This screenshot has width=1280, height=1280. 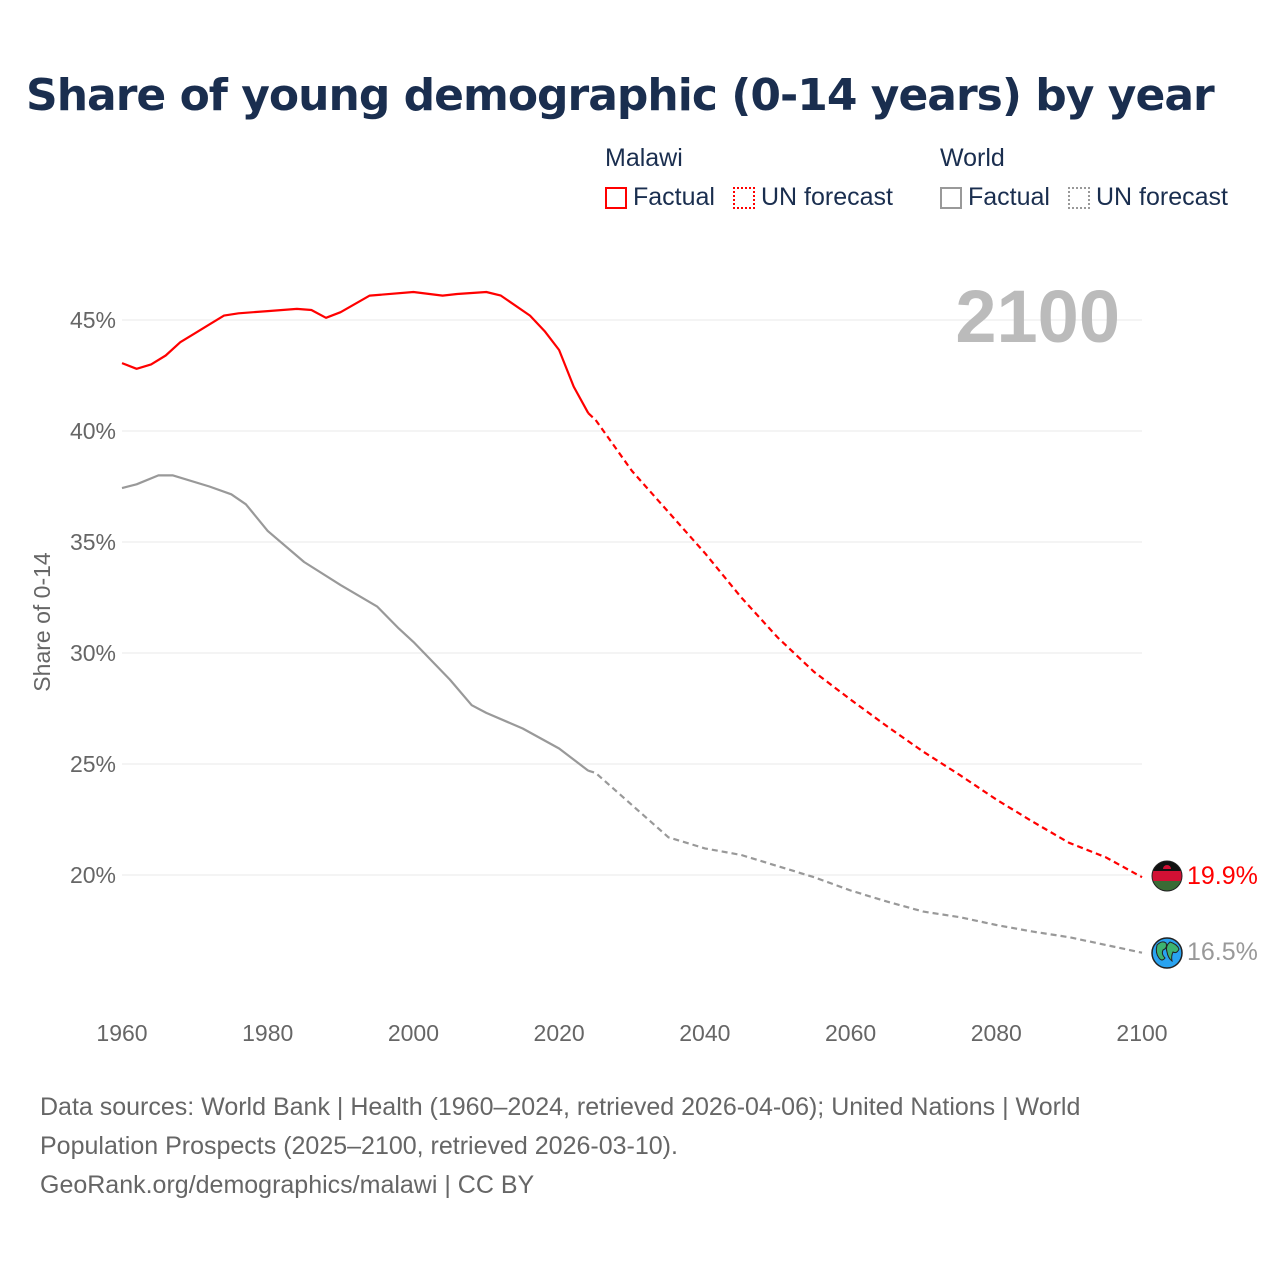 What do you see at coordinates (93, 653) in the screenshot?
I see `y-tick-label: 30%` at bounding box center [93, 653].